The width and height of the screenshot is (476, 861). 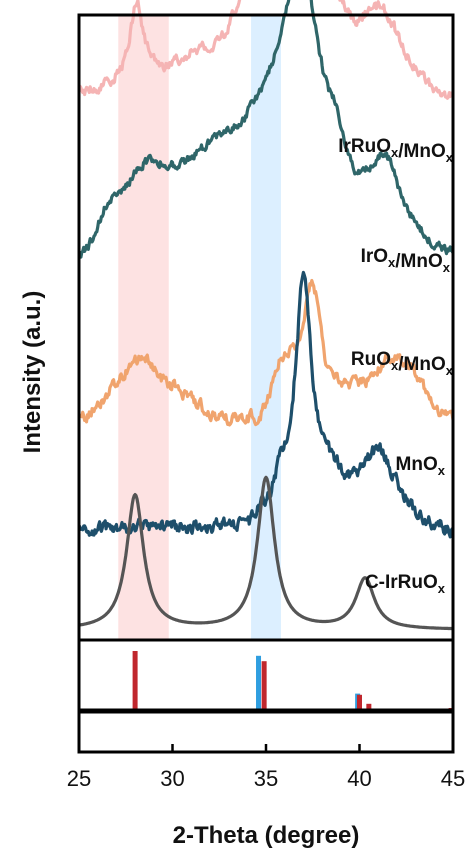 What do you see at coordinates (266, 778) in the screenshot?
I see `x-tick-label-2: 35` at bounding box center [266, 778].